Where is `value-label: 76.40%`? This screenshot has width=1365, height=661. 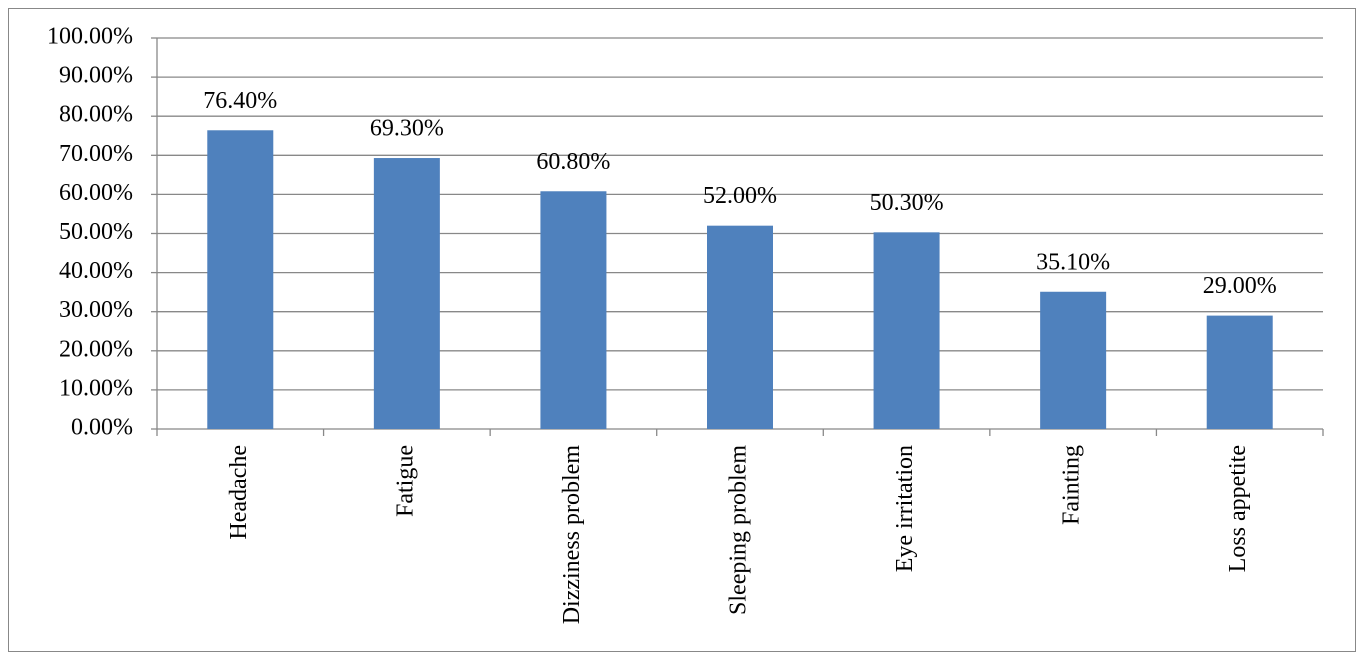
value-label: 76.40% is located at coordinates (240, 101).